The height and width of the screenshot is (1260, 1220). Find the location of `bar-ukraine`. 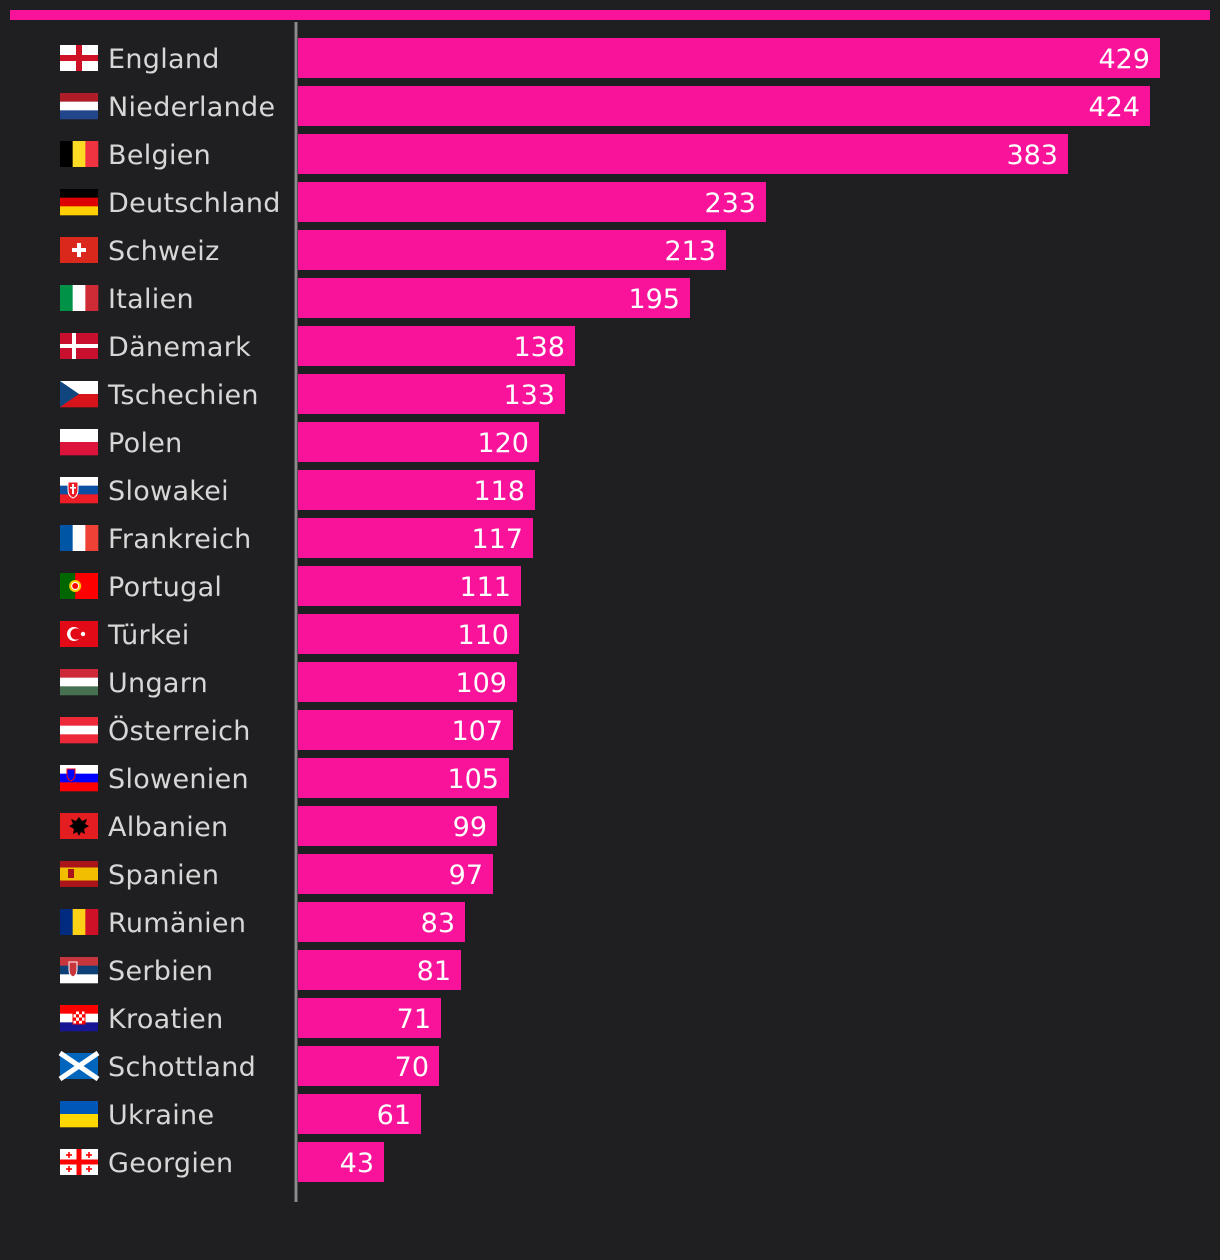

bar-ukraine is located at coordinates (359, 1114).